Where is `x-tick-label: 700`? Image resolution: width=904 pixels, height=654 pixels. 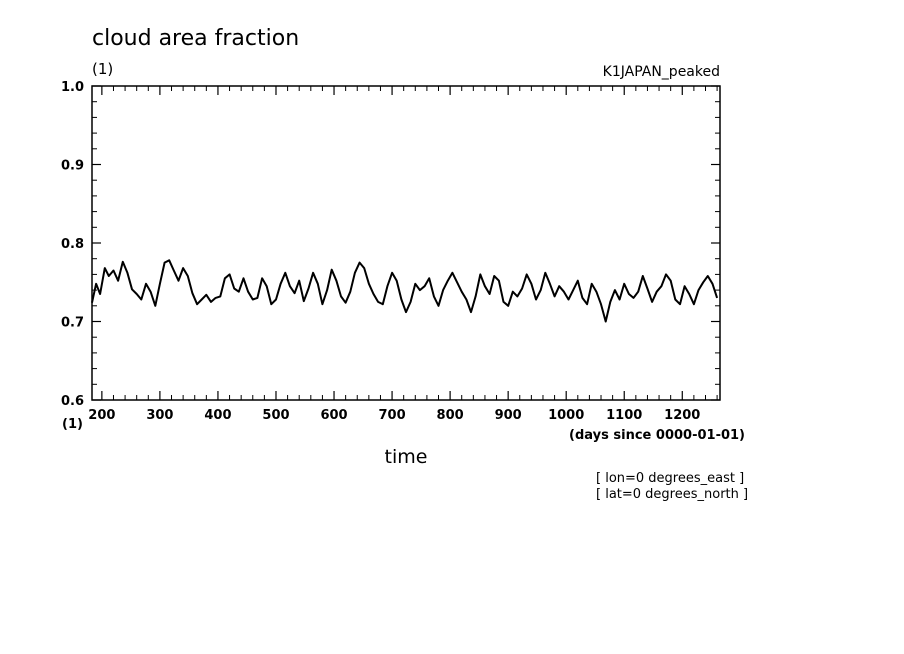
x-tick-label: 700 is located at coordinates (391, 415).